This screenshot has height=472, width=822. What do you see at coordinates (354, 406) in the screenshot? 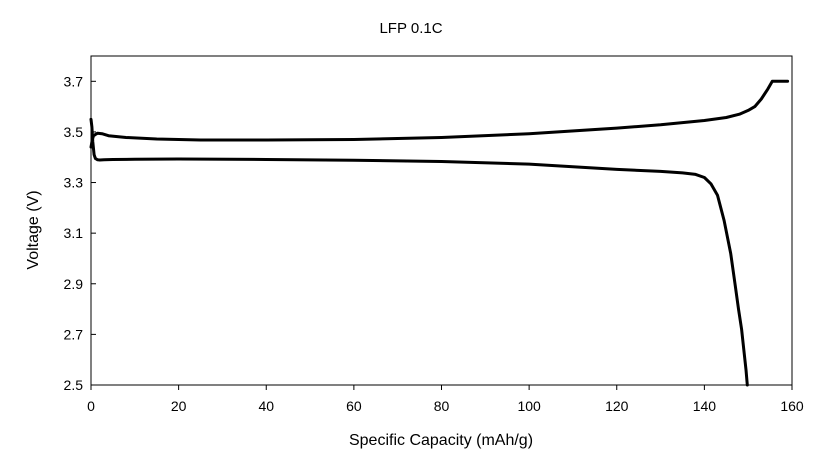
I see `x-tick-label: 60` at bounding box center [354, 406].